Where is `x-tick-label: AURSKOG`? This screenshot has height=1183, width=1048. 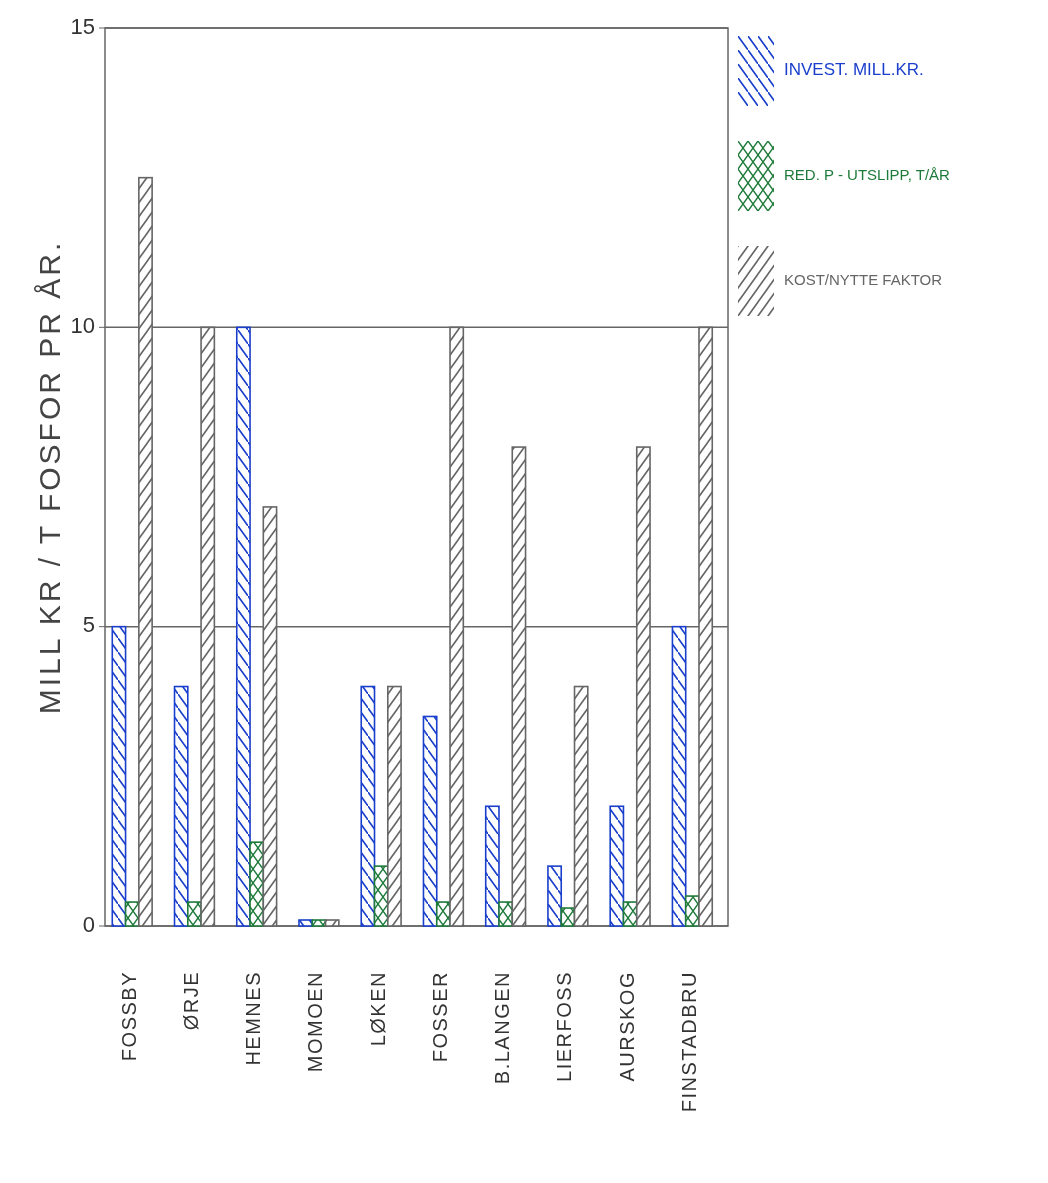 x-tick-label: AURSKOG is located at coordinates (626, 1026).